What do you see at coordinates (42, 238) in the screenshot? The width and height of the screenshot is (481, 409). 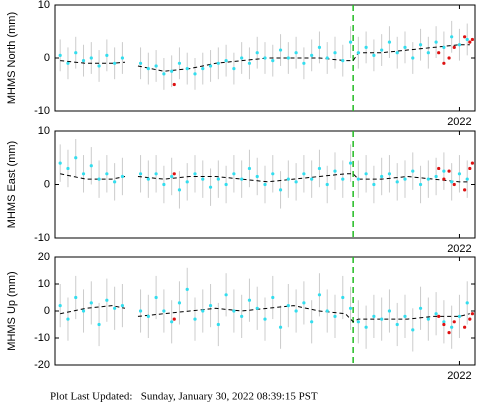 I see `y-tick-label: -10` at bounding box center [42, 238].